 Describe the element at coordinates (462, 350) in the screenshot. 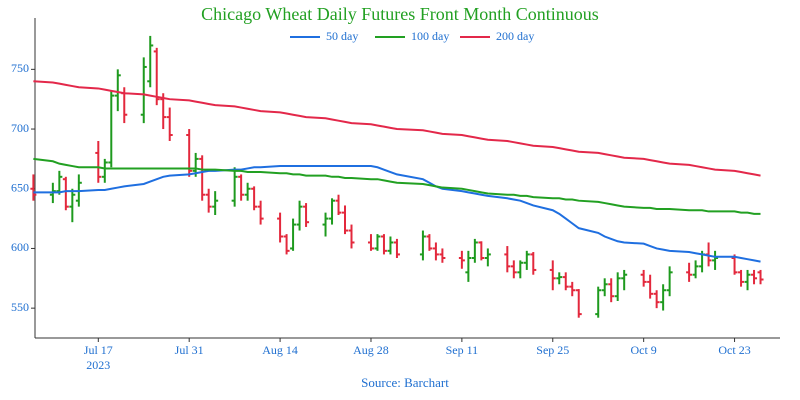

I see `x-tick-label: Sep 11` at that location.